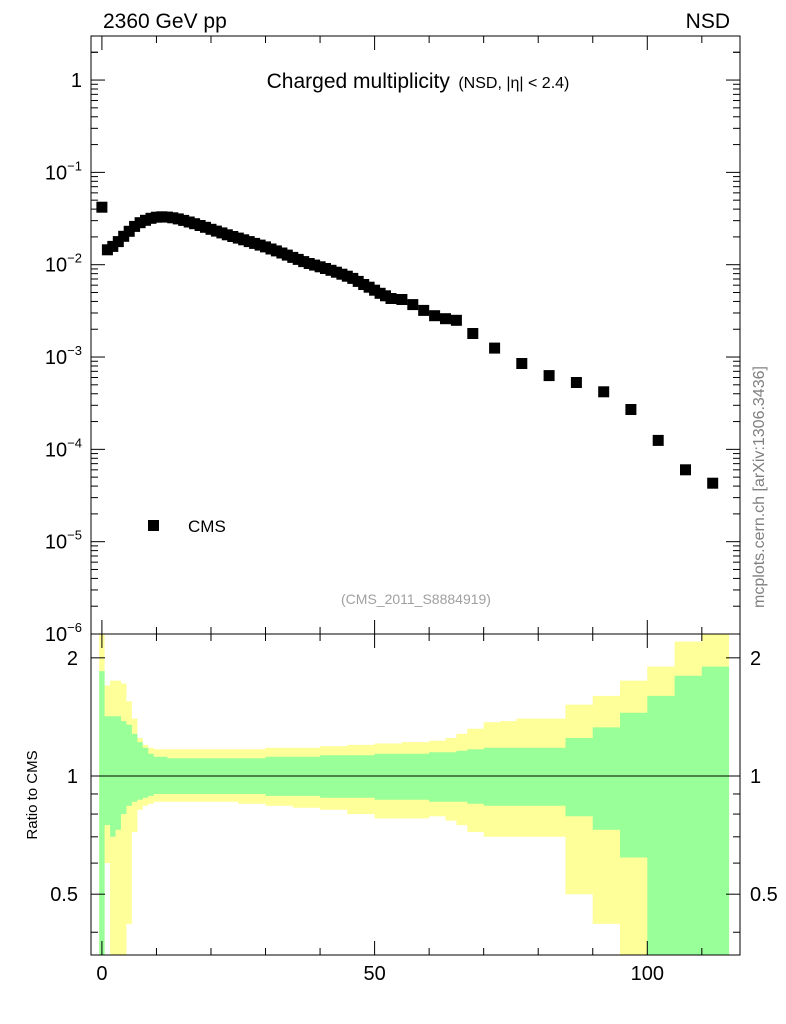  Describe the element at coordinates (101, 974) in the screenshot. I see `ratio-x-tick-label: 0` at that location.